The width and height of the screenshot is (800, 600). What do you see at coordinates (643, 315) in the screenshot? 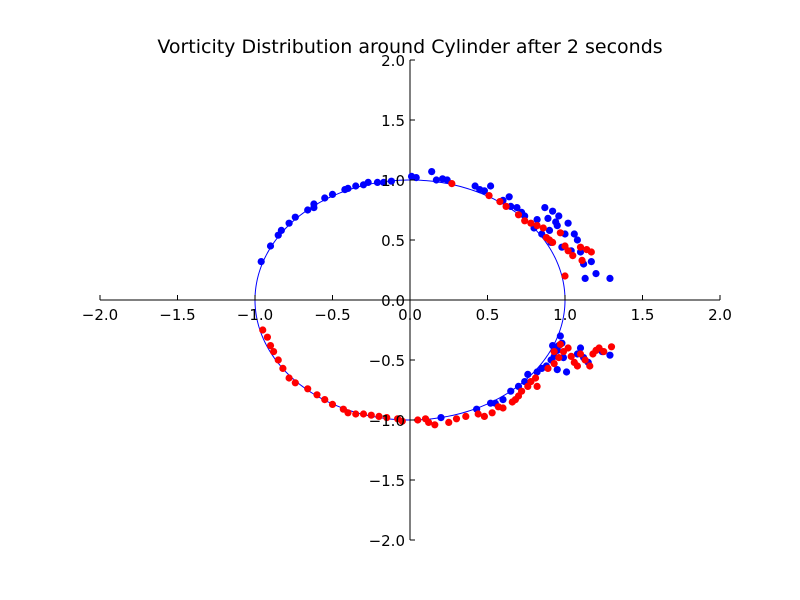
I see `x-tick-label: 1.5` at bounding box center [643, 315].